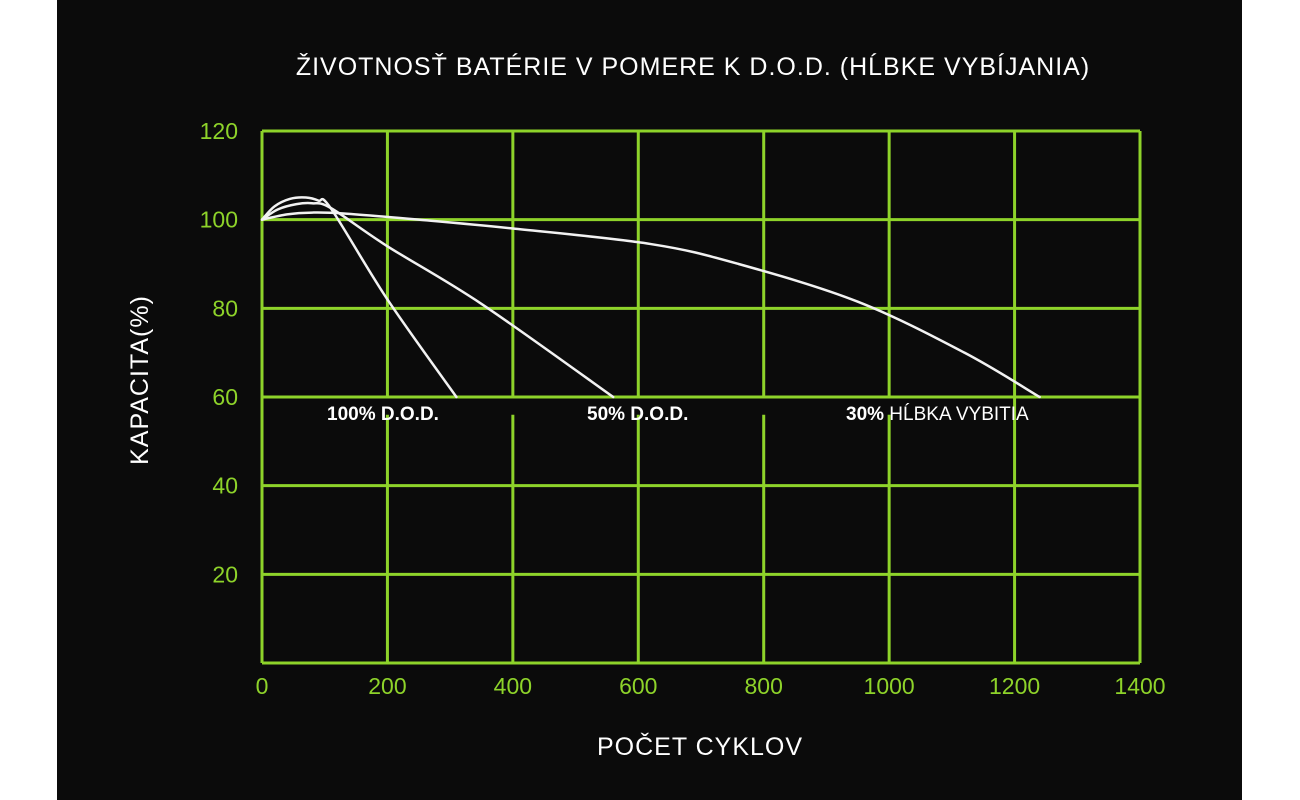 This screenshot has width=1300, height=800. What do you see at coordinates (937, 414) in the screenshot?
I see `series-label: 30% HĹBKA VYBITIA` at bounding box center [937, 414].